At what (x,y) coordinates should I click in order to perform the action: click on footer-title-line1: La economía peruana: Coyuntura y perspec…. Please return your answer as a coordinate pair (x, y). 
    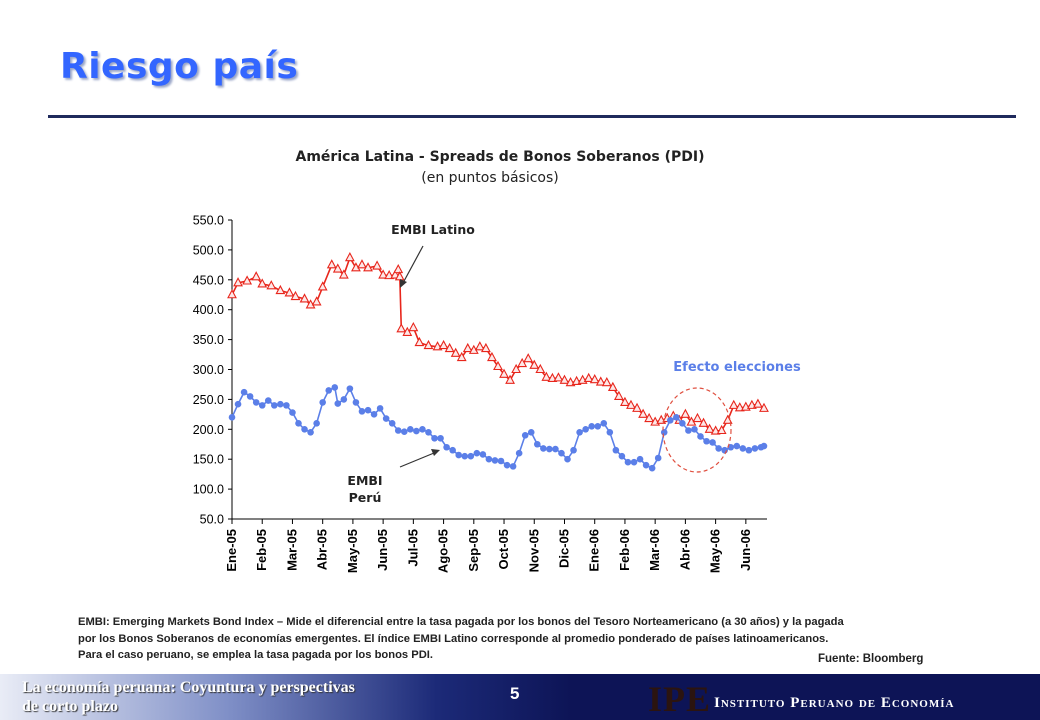
    Looking at the image, I should click on (188, 687).